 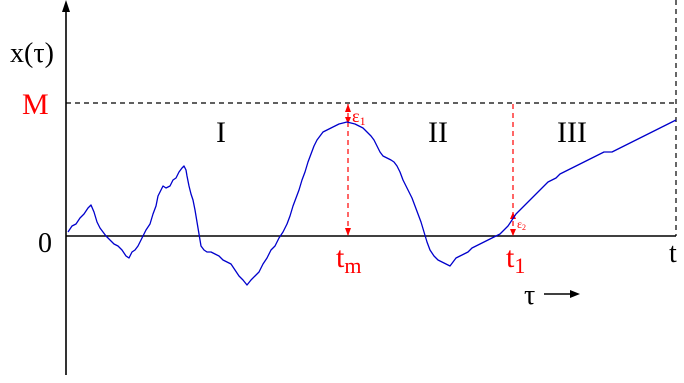 I want to click on eps2-label: ε2, so click(x=521, y=224).